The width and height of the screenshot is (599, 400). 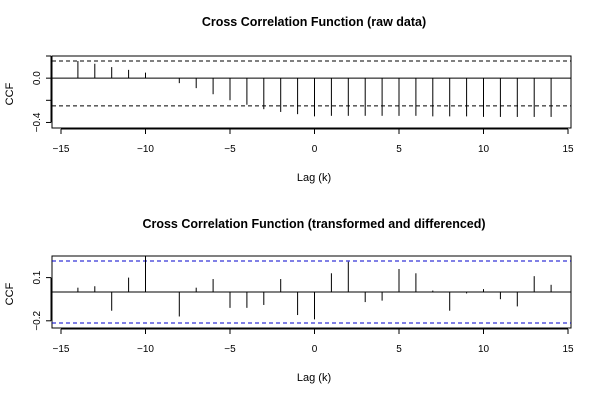 I want to click on chart-title: Cross Correlation Function (raw data), so click(x=314, y=22).